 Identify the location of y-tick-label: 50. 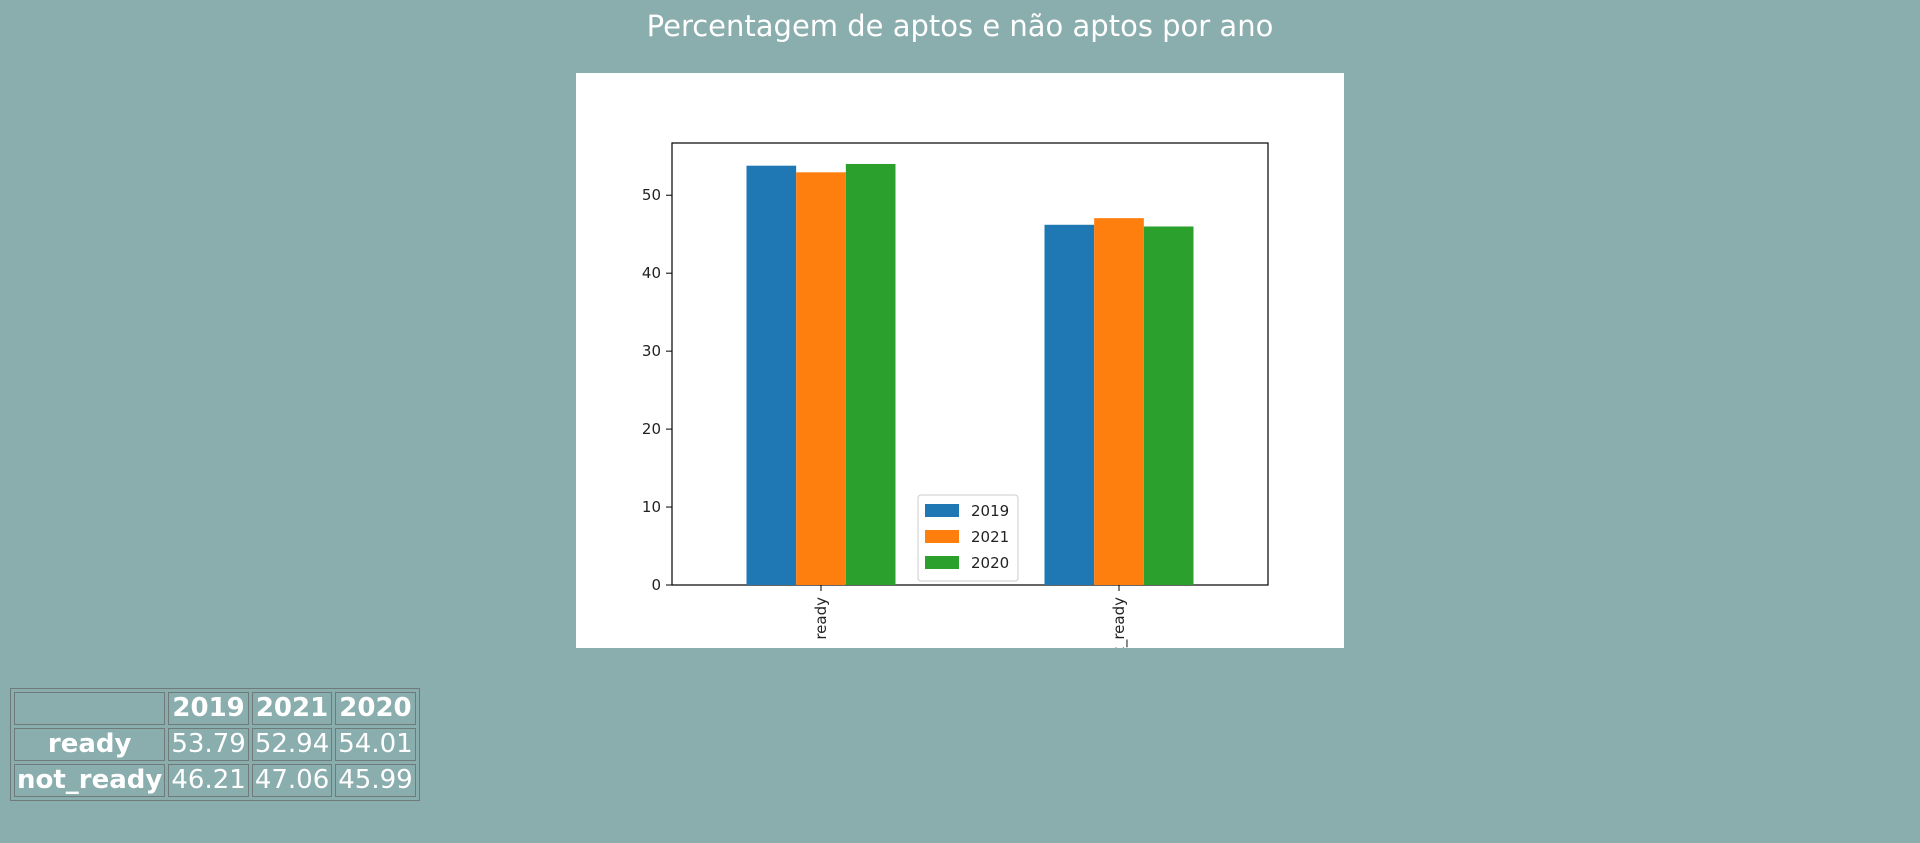
(651, 195).